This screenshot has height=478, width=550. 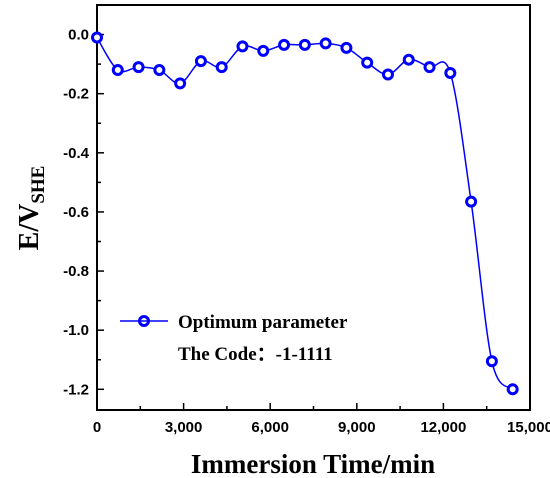 What do you see at coordinates (76, 212) in the screenshot?
I see `y-tick-label: -0.6` at bounding box center [76, 212].